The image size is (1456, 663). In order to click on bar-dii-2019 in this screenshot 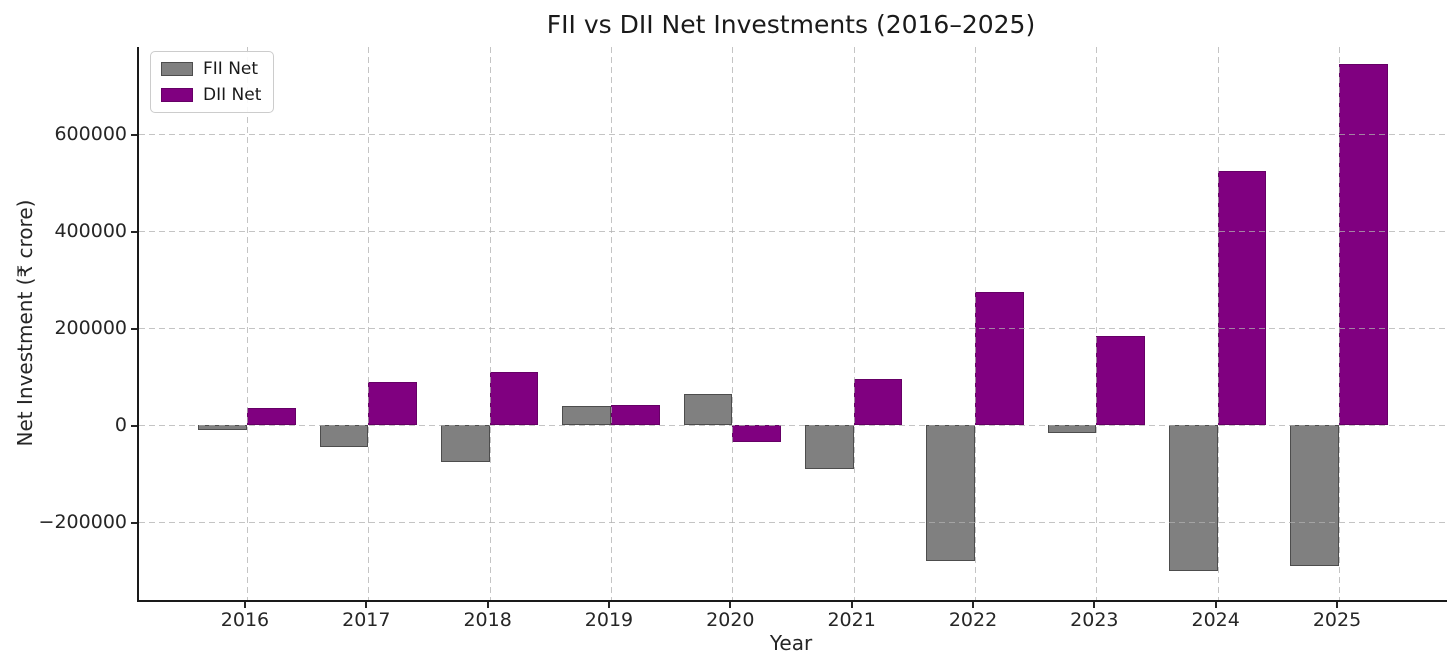, I will do `click(635, 415)`.